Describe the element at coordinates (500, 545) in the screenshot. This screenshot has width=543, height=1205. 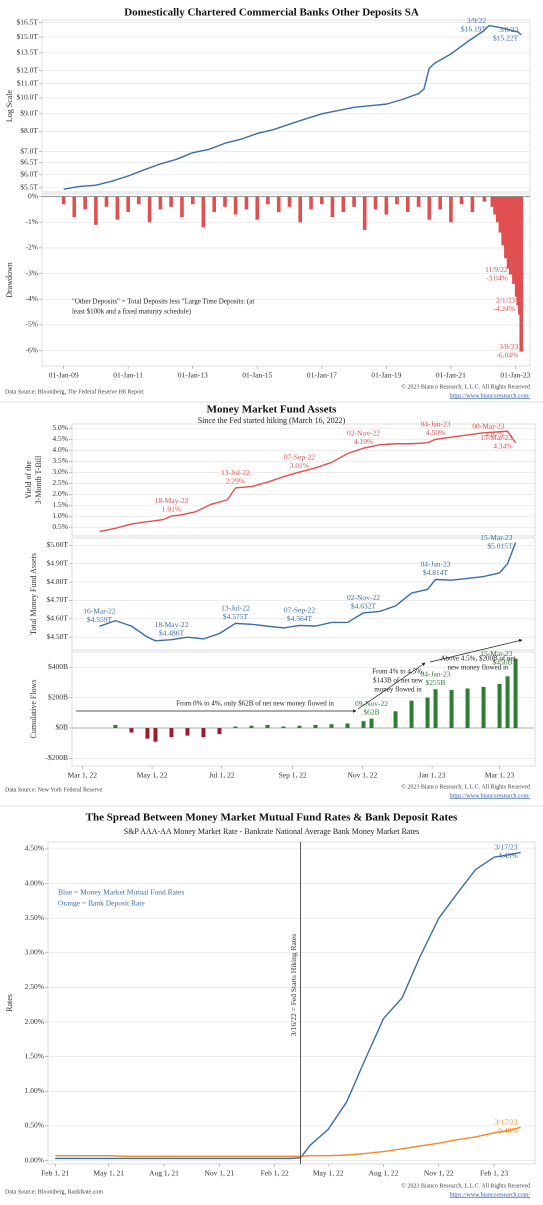
I see `annotation: $5.015T` at that location.